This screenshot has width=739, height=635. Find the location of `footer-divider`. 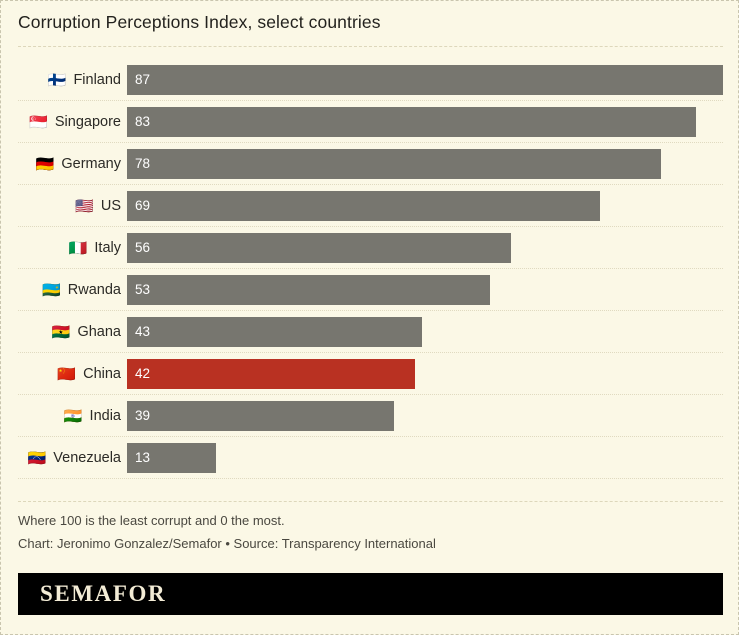

footer-divider is located at coordinates (370, 501).